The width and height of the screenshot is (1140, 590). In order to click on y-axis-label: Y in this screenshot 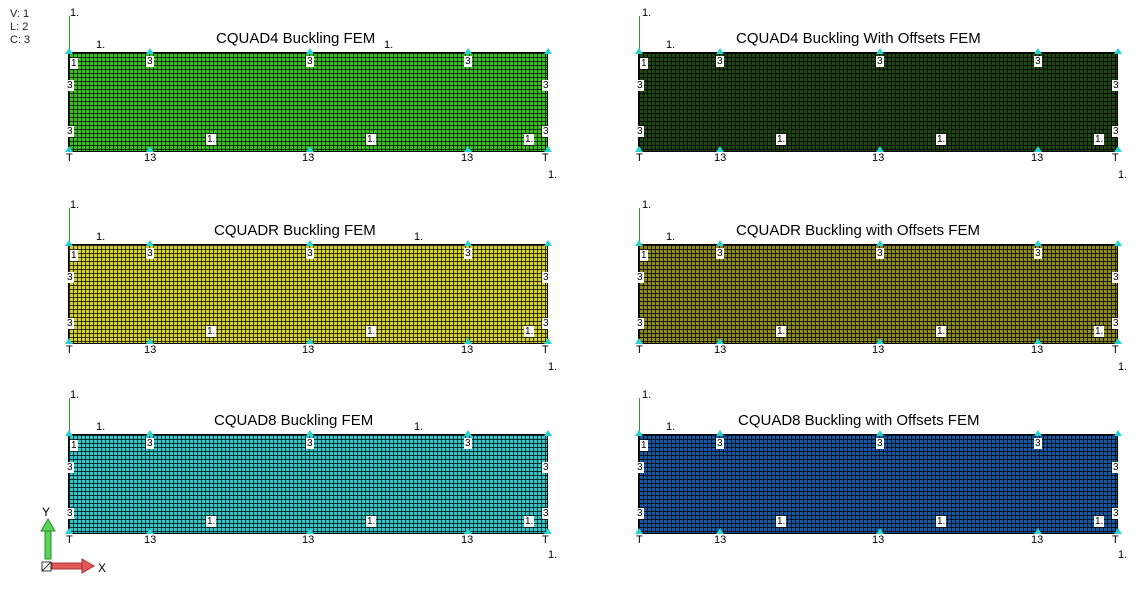, I will do `click(46, 512)`.